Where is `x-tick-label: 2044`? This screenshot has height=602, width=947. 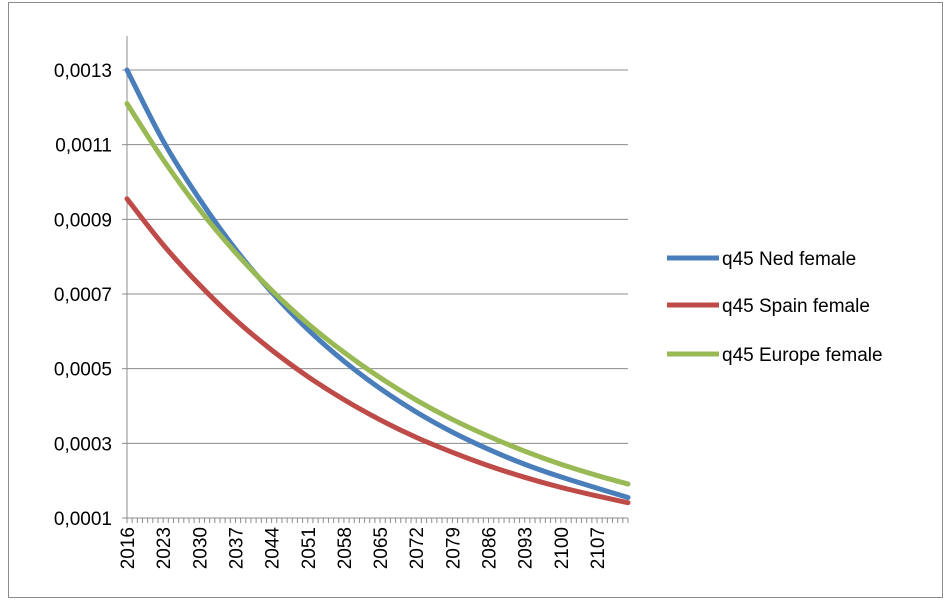
x-tick-label: 2044 is located at coordinates (273, 548).